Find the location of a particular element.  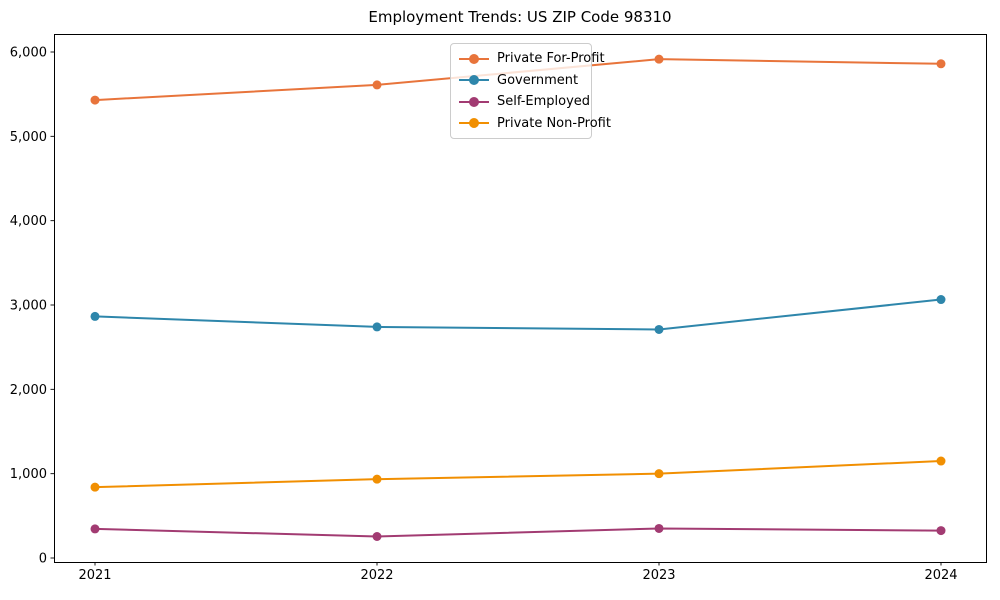

data-point-self-employed-2024 is located at coordinates (941, 531).